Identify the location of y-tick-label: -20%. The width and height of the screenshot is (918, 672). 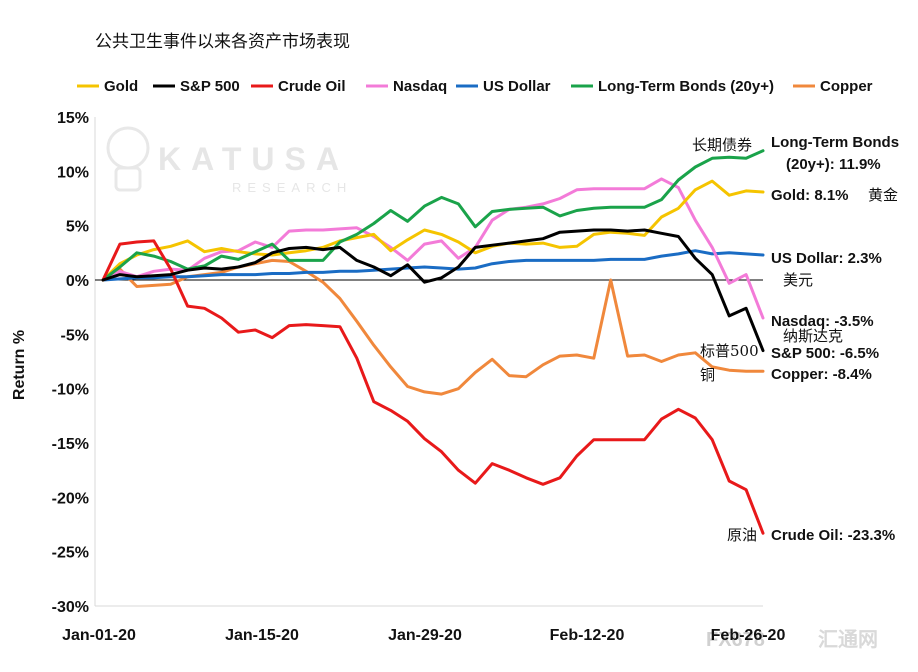
(70, 498).